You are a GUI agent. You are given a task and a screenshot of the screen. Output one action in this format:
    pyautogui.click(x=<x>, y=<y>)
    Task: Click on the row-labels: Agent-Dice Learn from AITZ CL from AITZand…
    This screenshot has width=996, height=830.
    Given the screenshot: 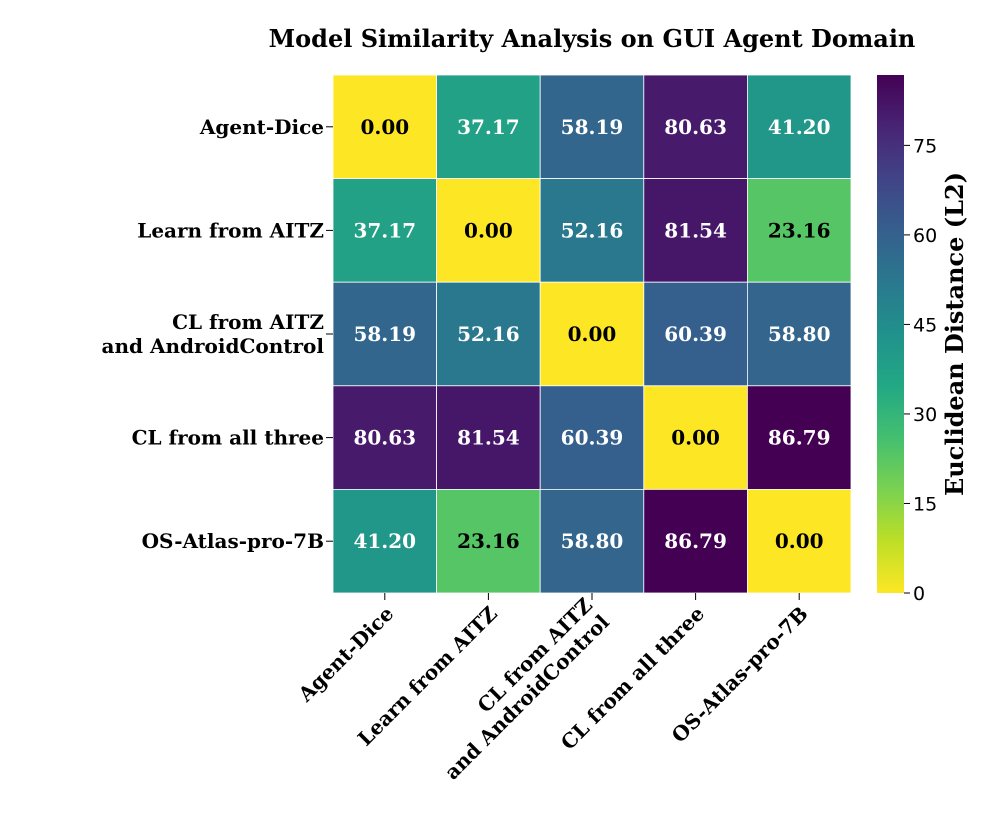 What is the action you would take?
    pyautogui.click(x=217, y=334)
    